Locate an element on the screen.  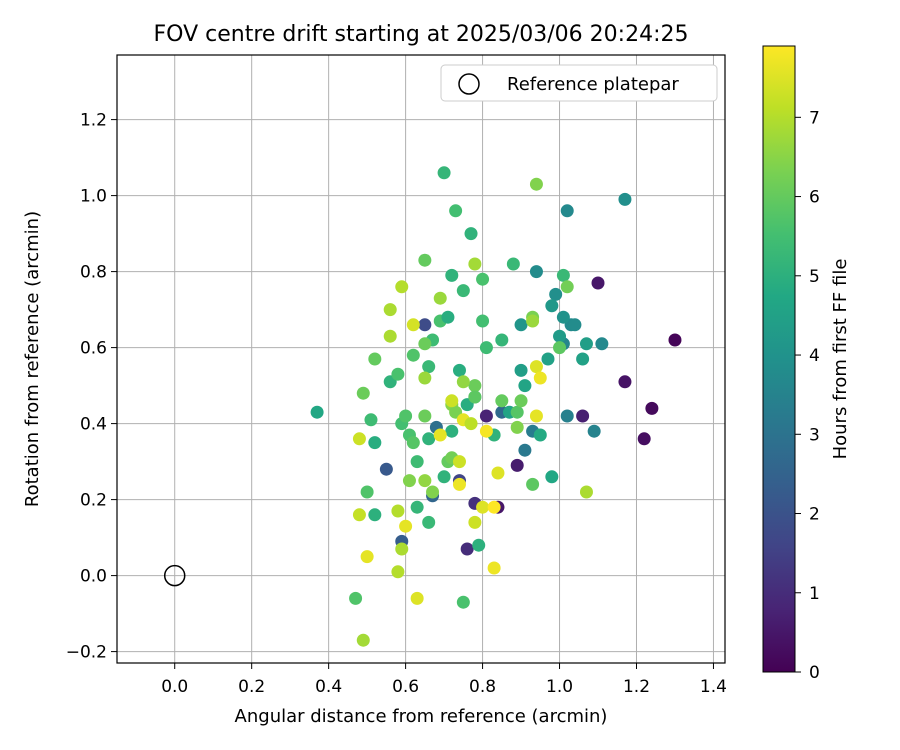
reference-platepar-marker is located at coordinates (174, 575).